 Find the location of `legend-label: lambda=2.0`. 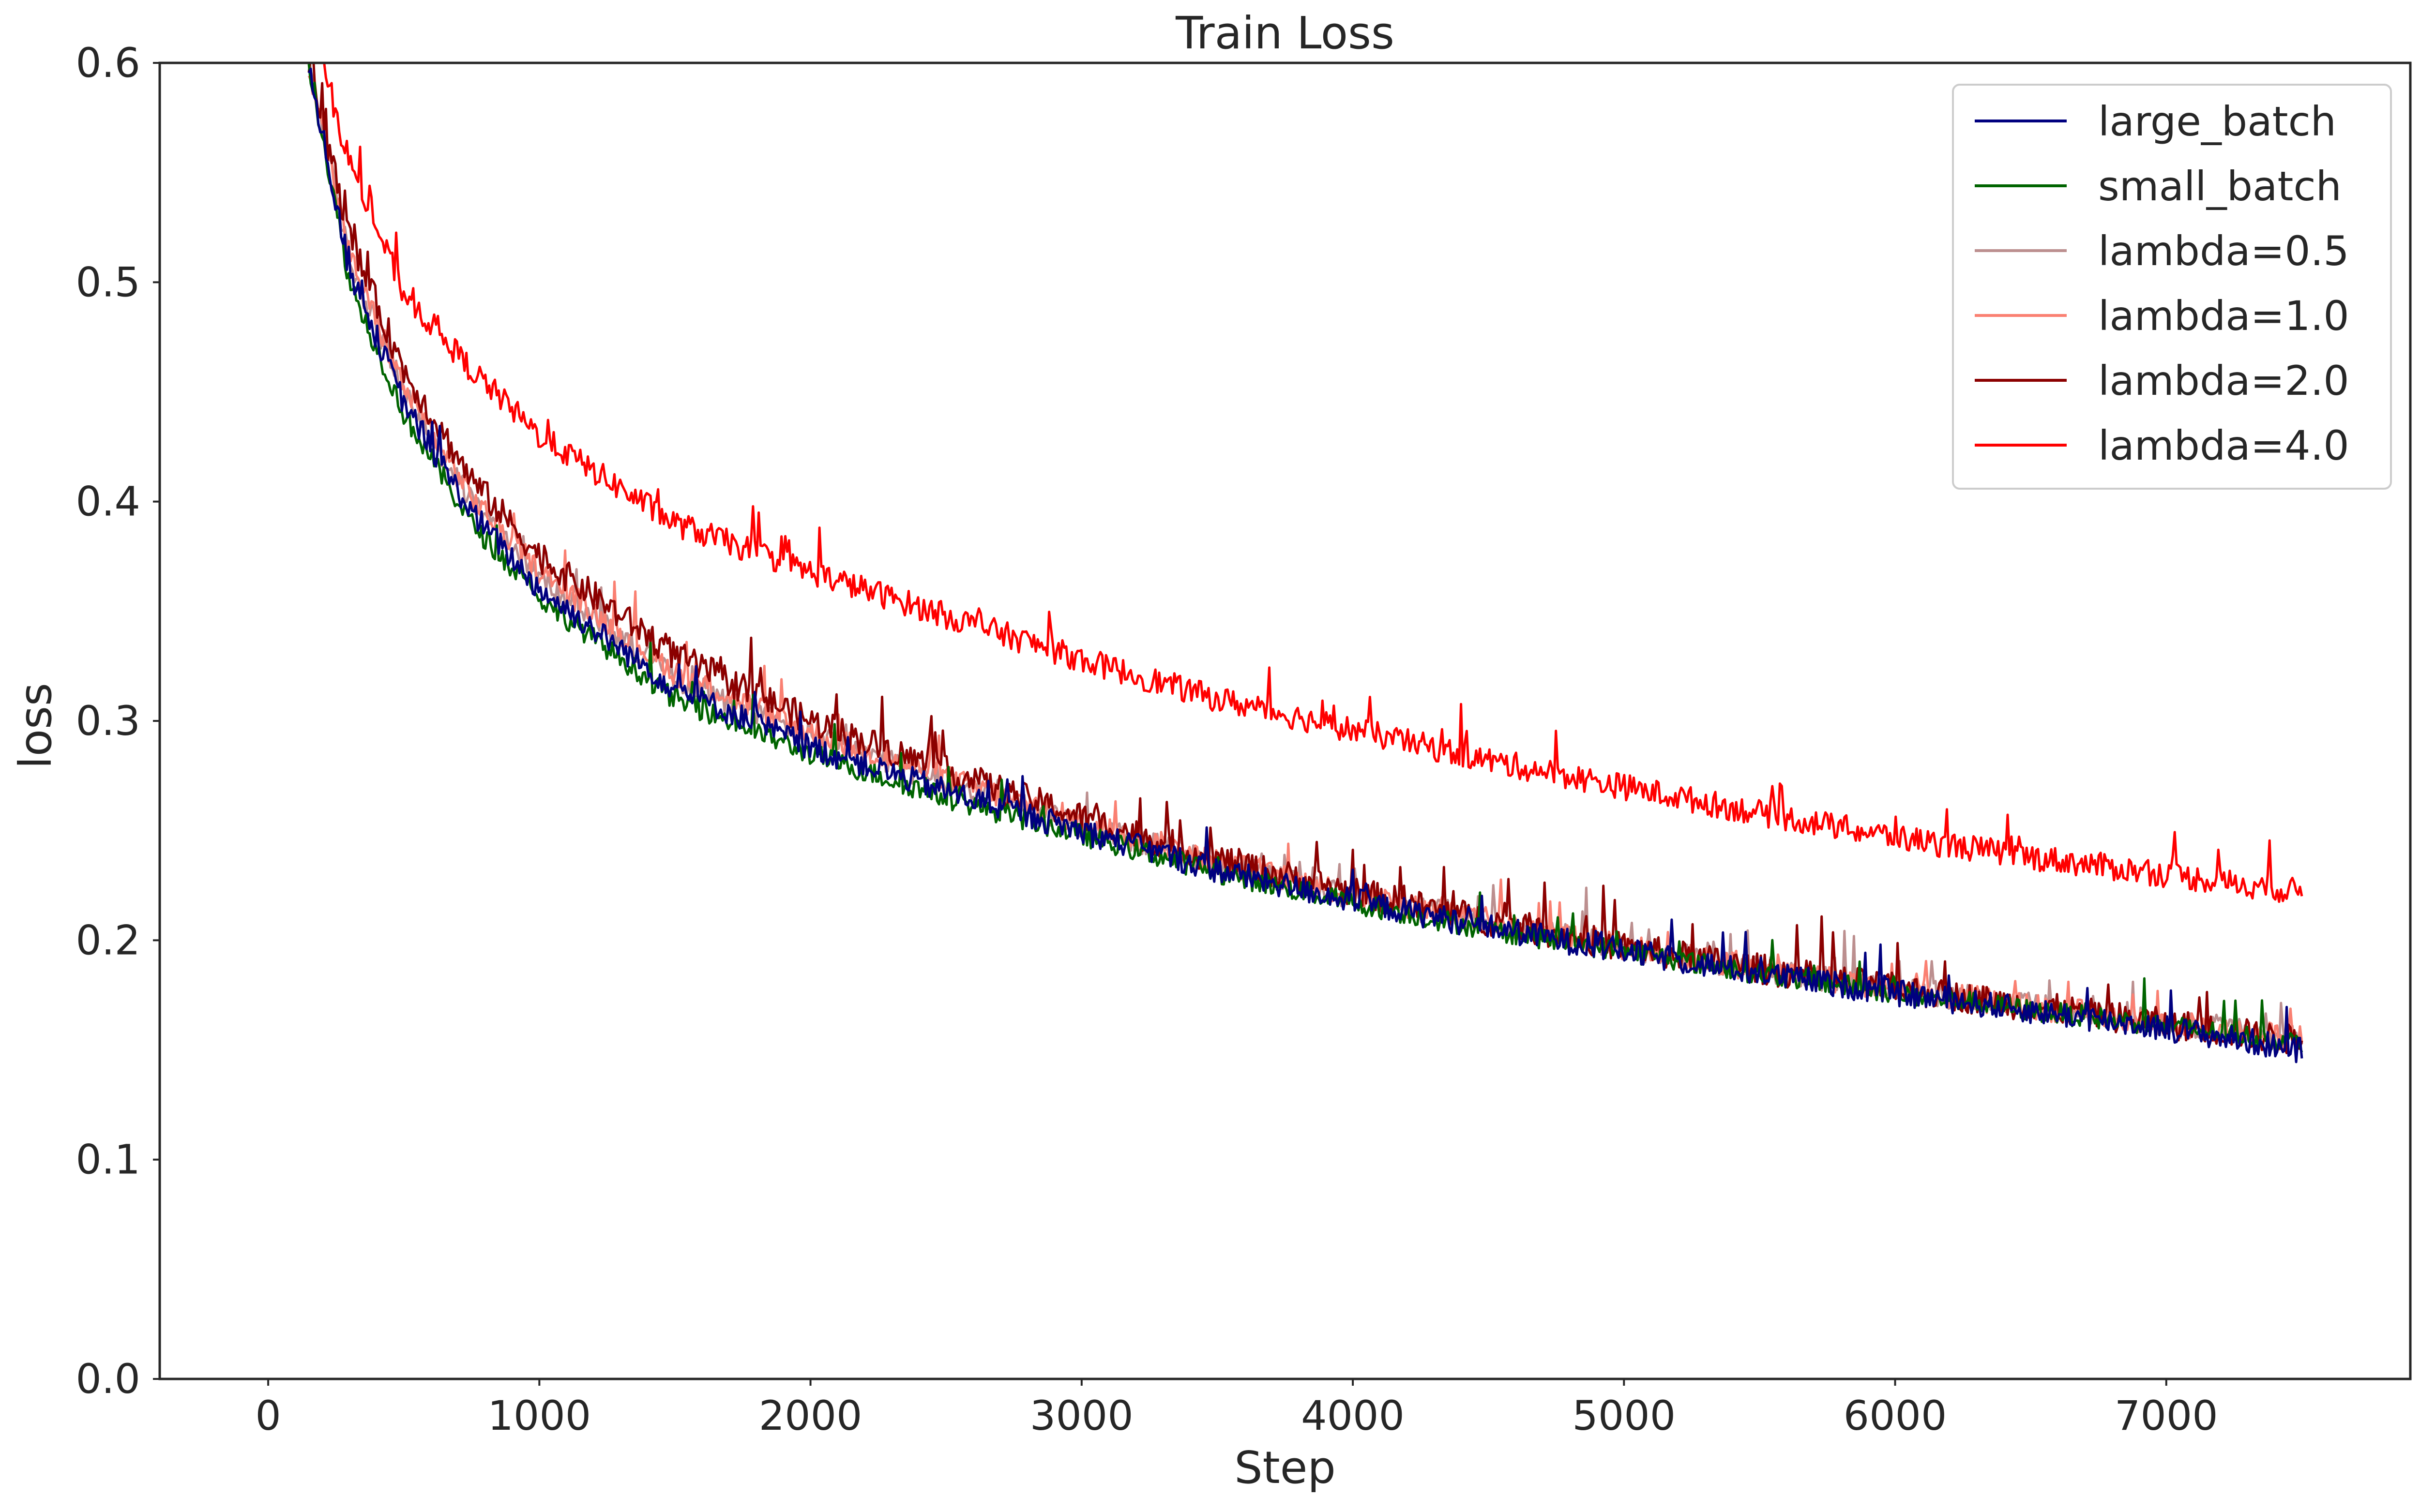

legend-label: lambda=2.0 is located at coordinates (2223, 380).